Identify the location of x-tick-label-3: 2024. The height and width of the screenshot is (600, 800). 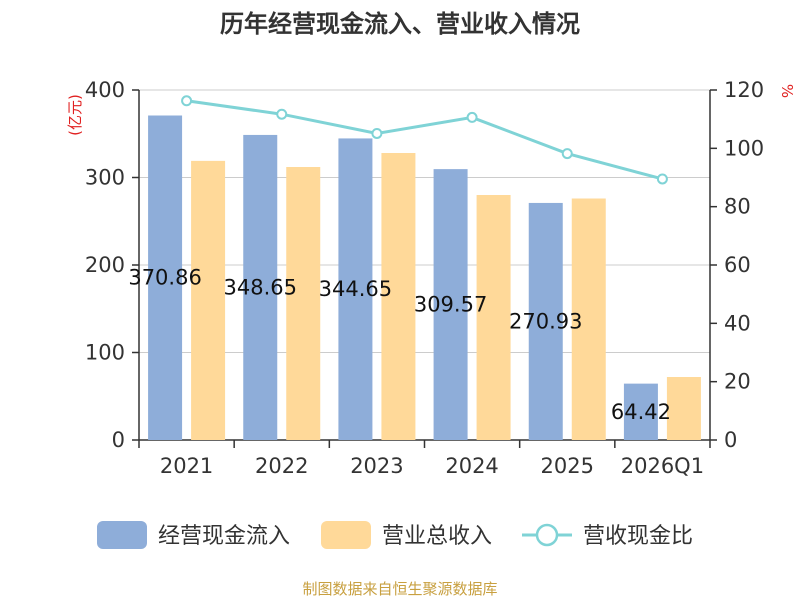
(471, 466).